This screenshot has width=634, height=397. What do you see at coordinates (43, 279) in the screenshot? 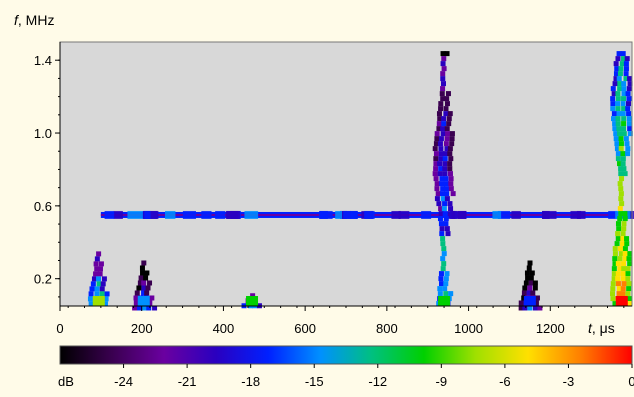
I see `y-tick-label: 0.2` at bounding box center [43, 279].